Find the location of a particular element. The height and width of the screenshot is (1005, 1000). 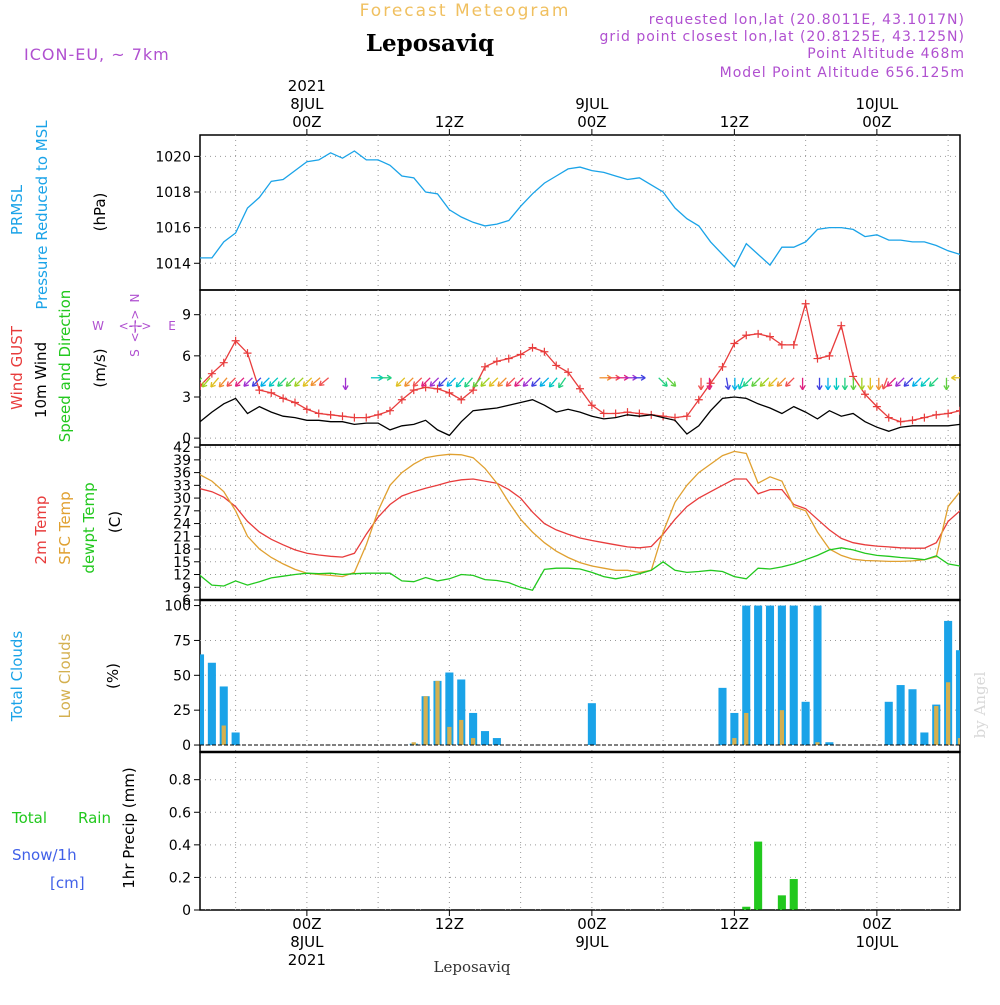

bar-rain is located at coordinates (758, 875).